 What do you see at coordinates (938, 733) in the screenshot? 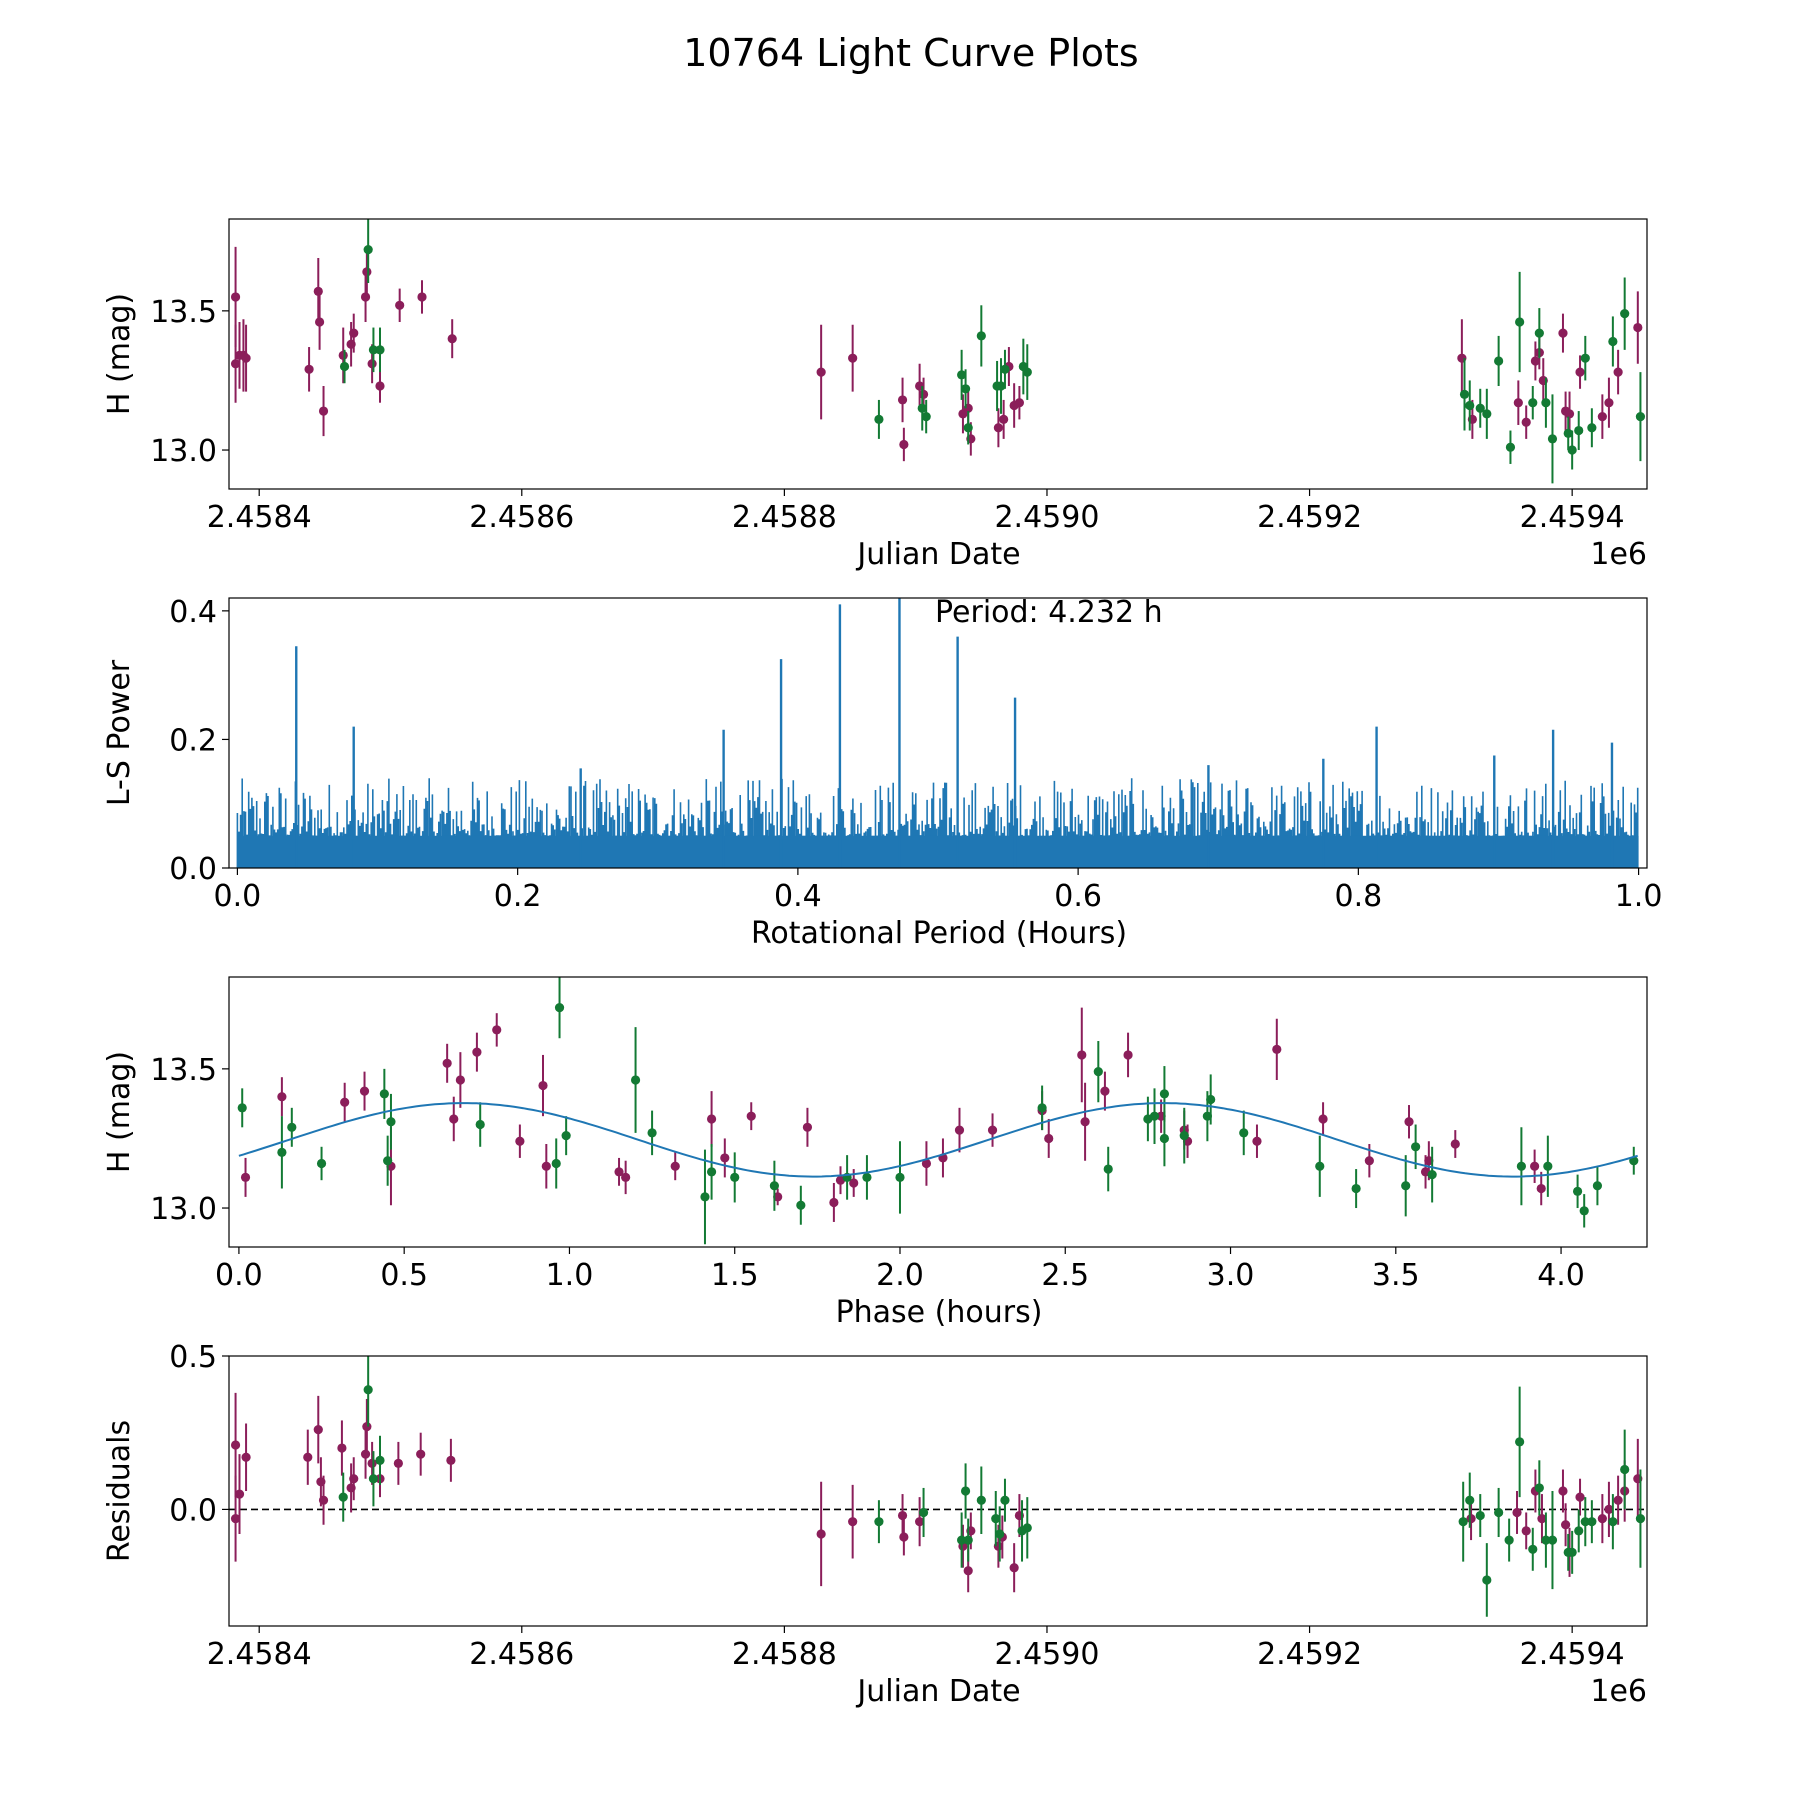
I see `axes-frame` at bounding box center [938, 733].